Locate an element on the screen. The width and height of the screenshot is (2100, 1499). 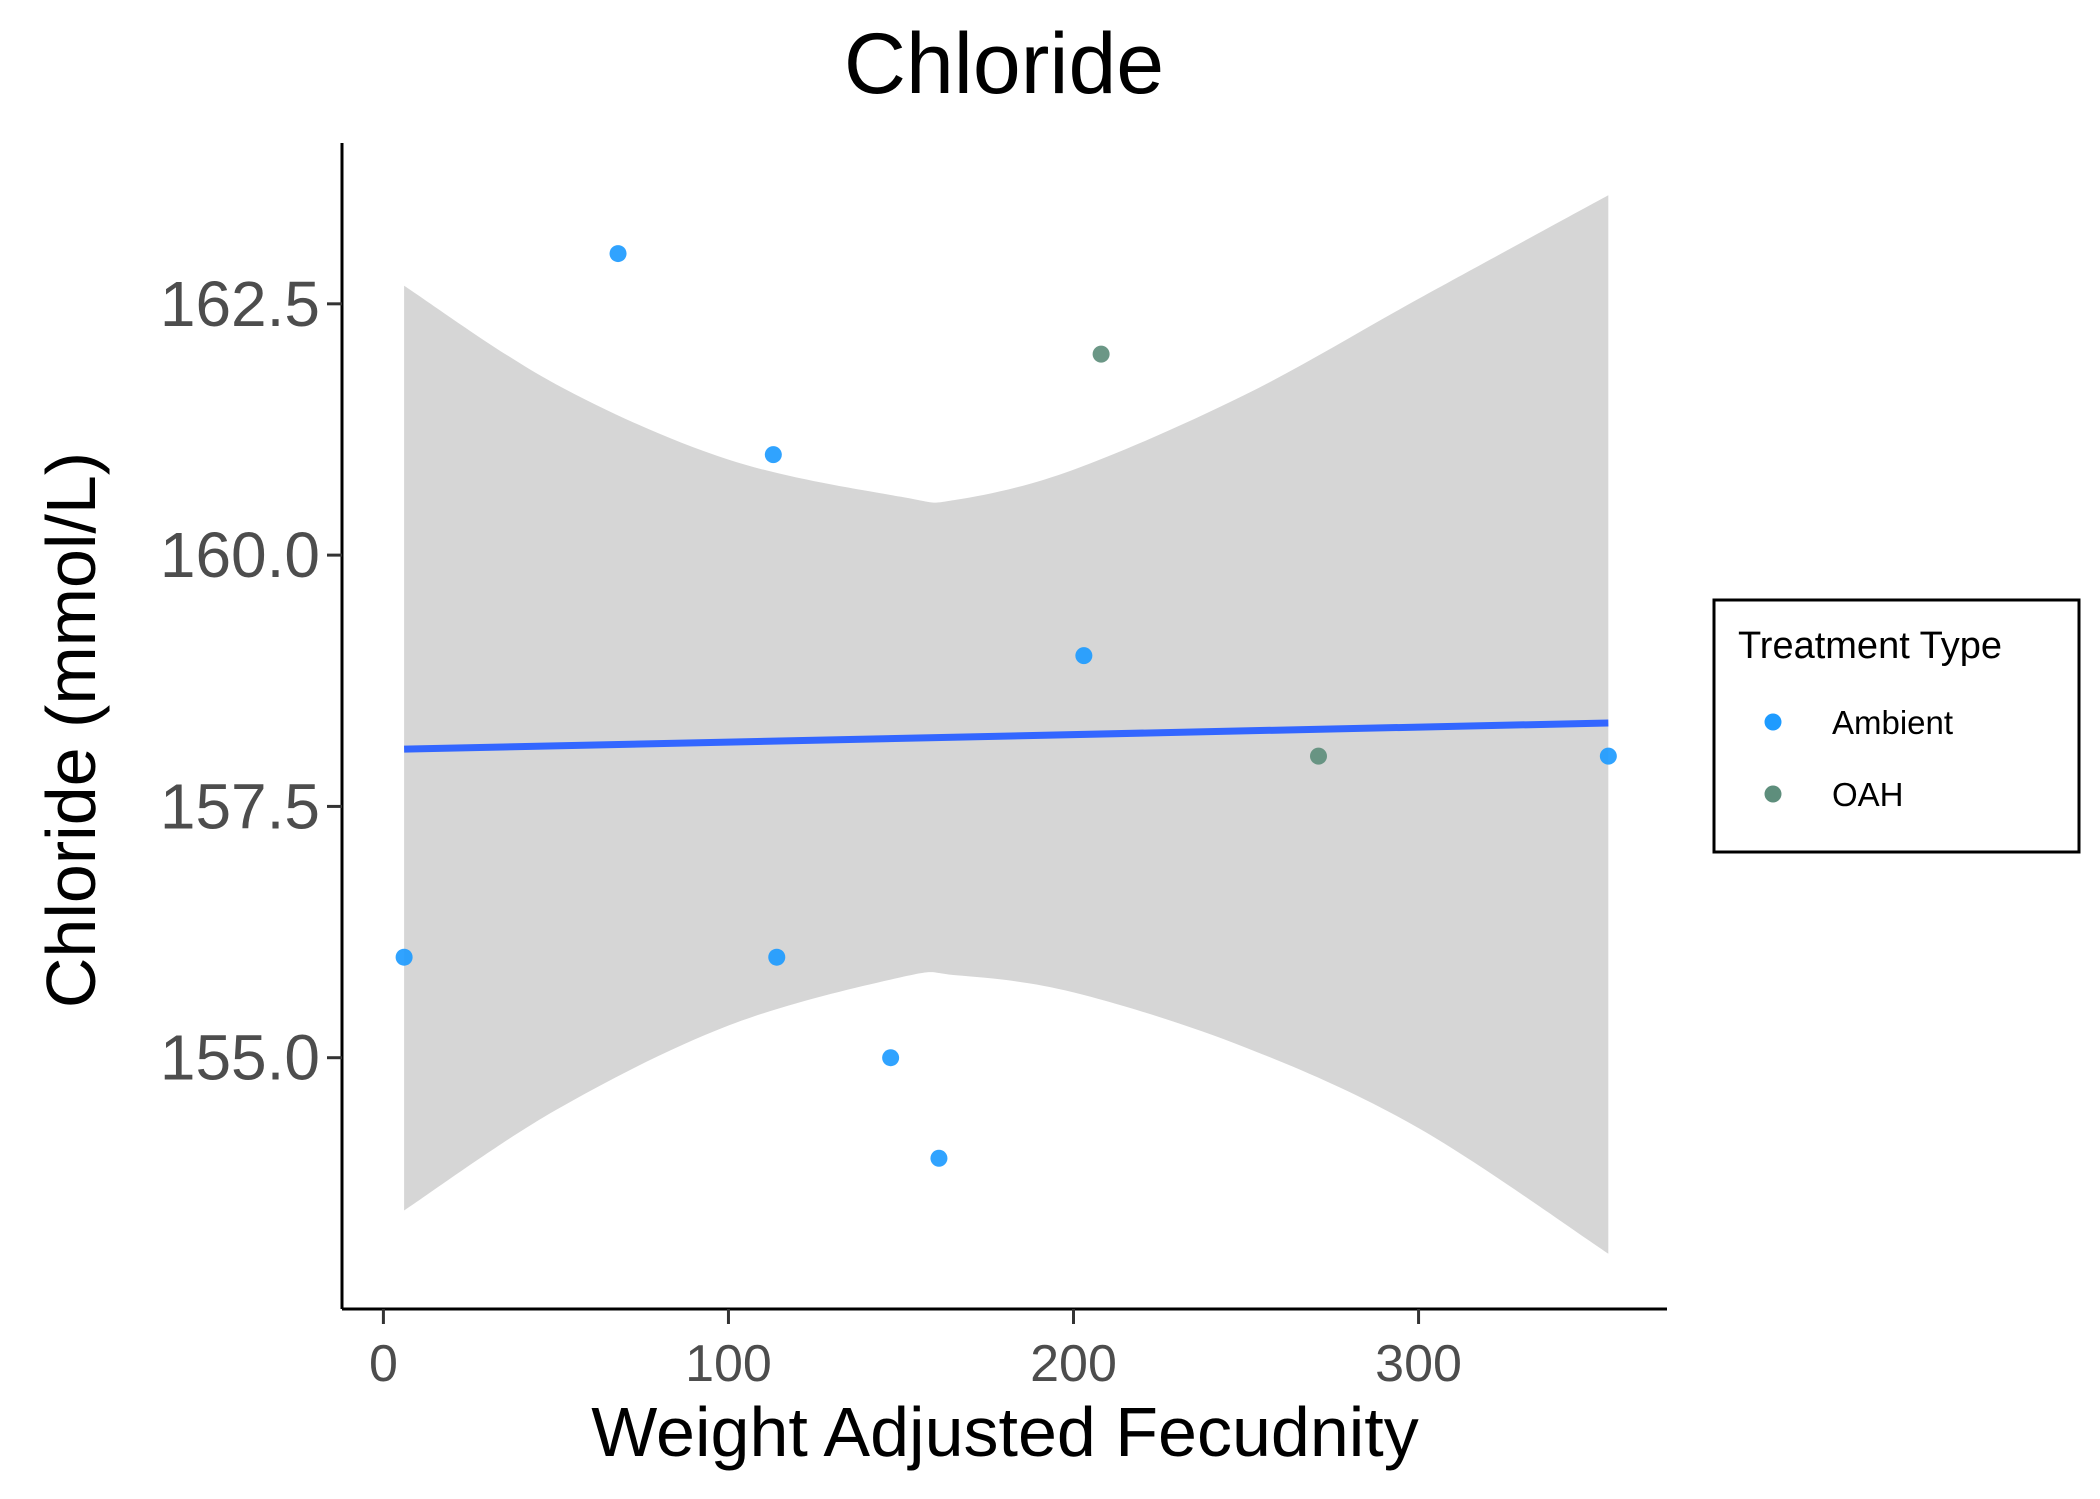
x-tick-label: 100 is located at coordinates (728, 1364).